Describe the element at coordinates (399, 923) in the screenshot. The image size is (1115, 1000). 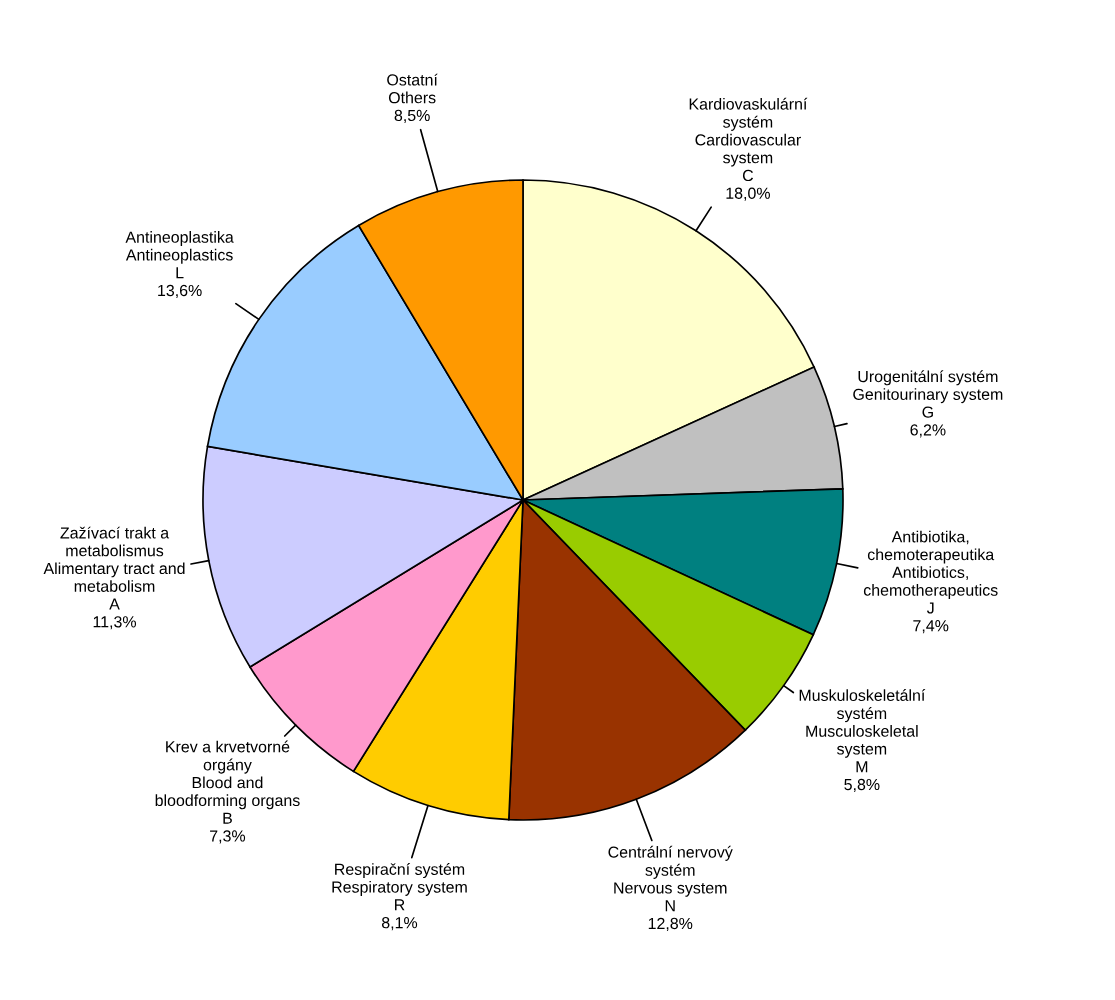
I see `data-label: 8,1%` at that location.